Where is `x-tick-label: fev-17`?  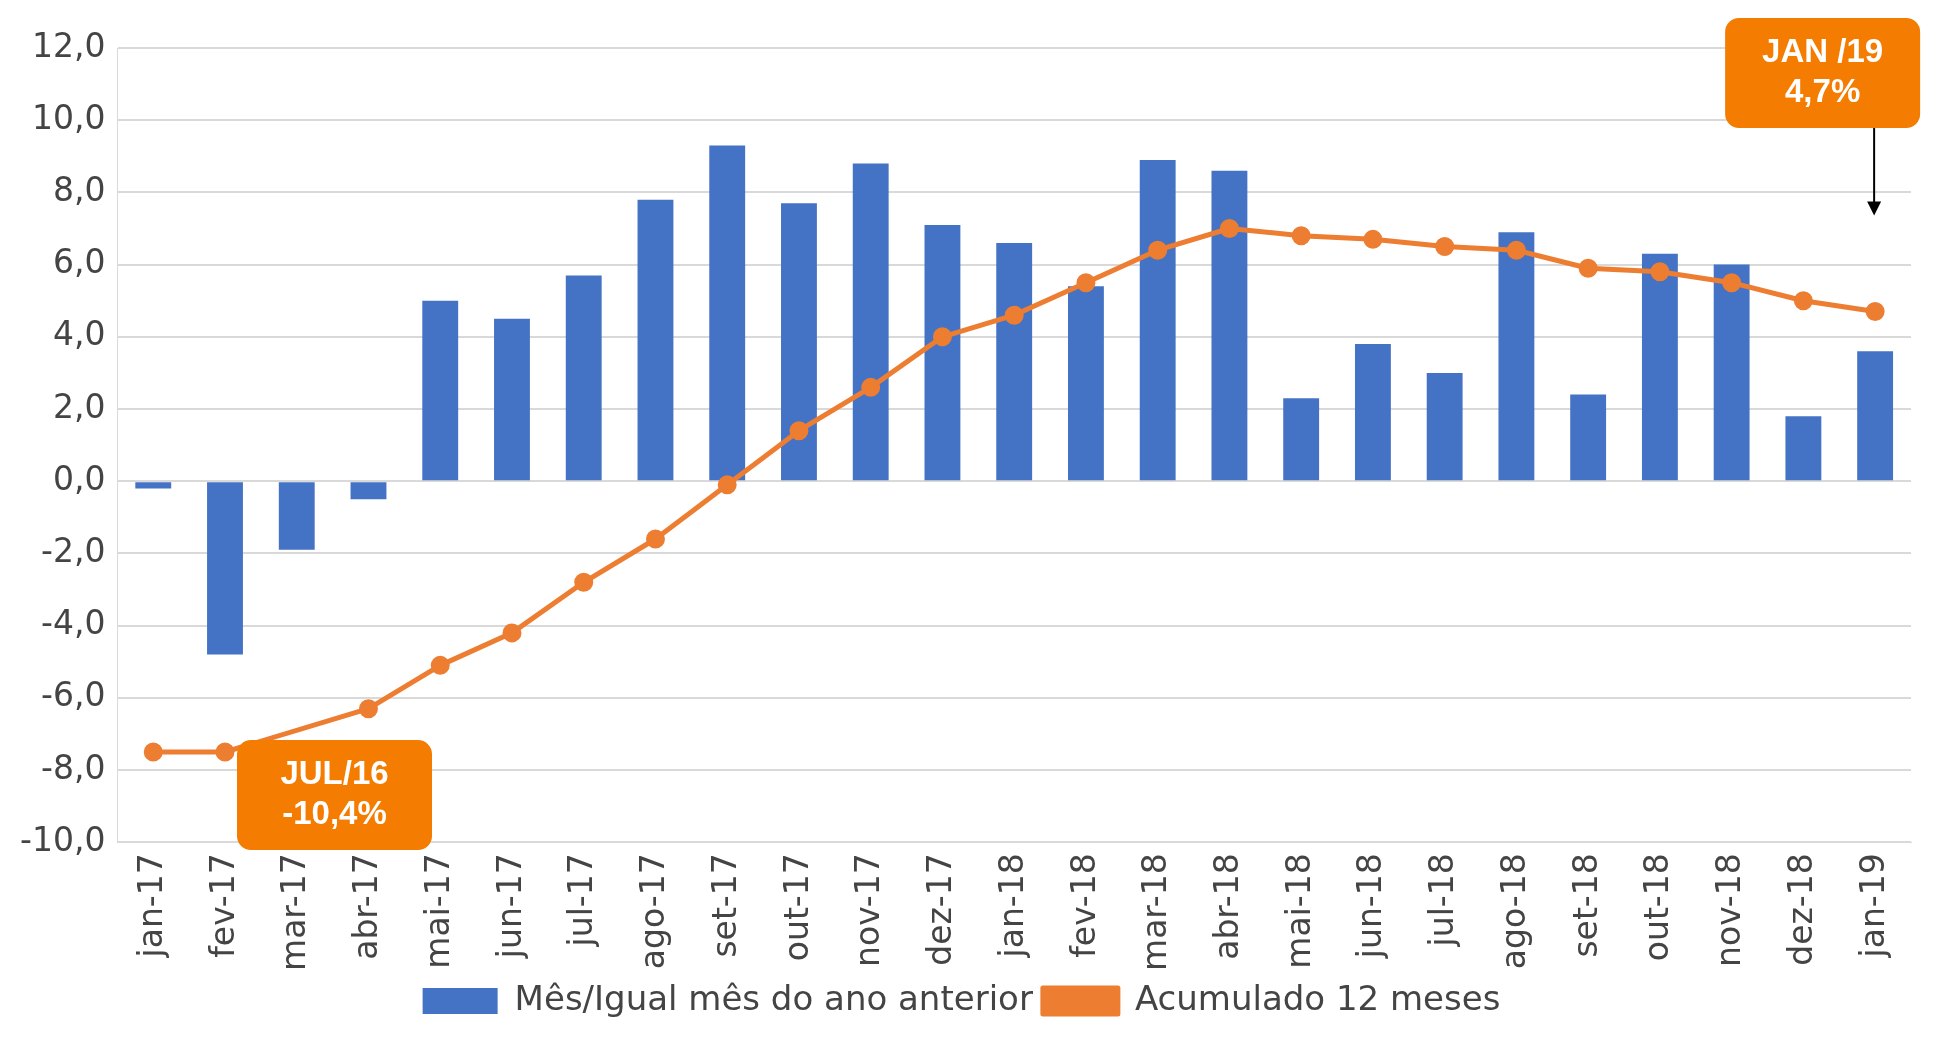 x-tick-label: fev-17 is located at coordinates (222, 905).